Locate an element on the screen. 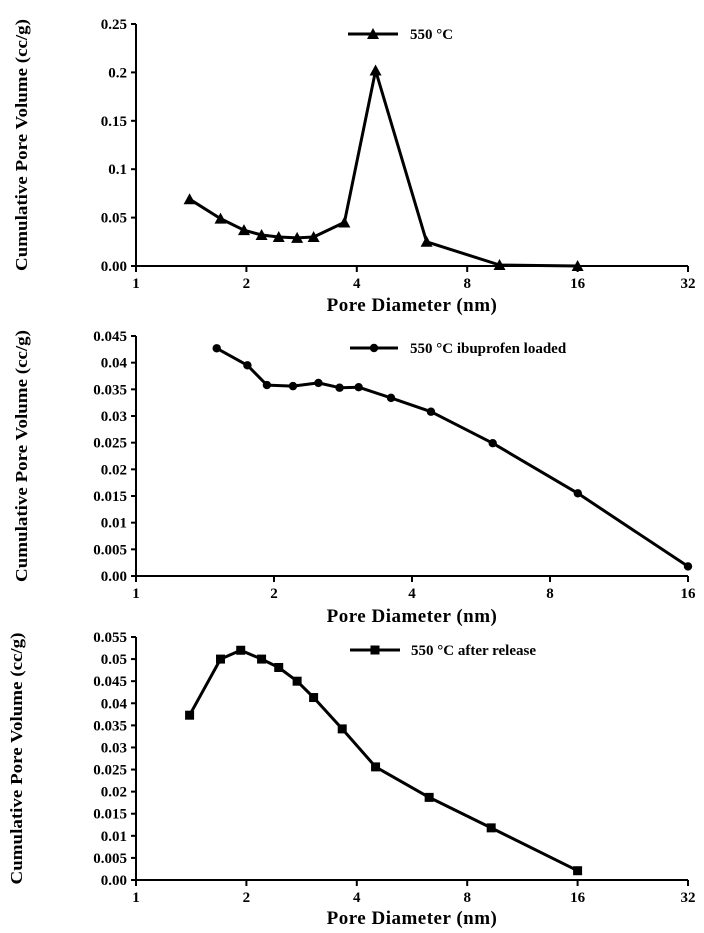 This screenshot has width=704, height=933. legend: 550 °C ibuprofen loaded is located at coordinates (458, 349).